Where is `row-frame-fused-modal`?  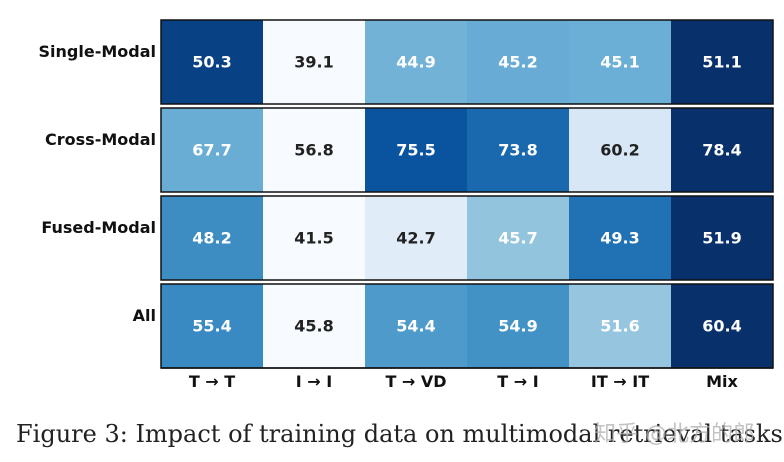
row-frame-fused-modal is located at coordinates (467, 238).